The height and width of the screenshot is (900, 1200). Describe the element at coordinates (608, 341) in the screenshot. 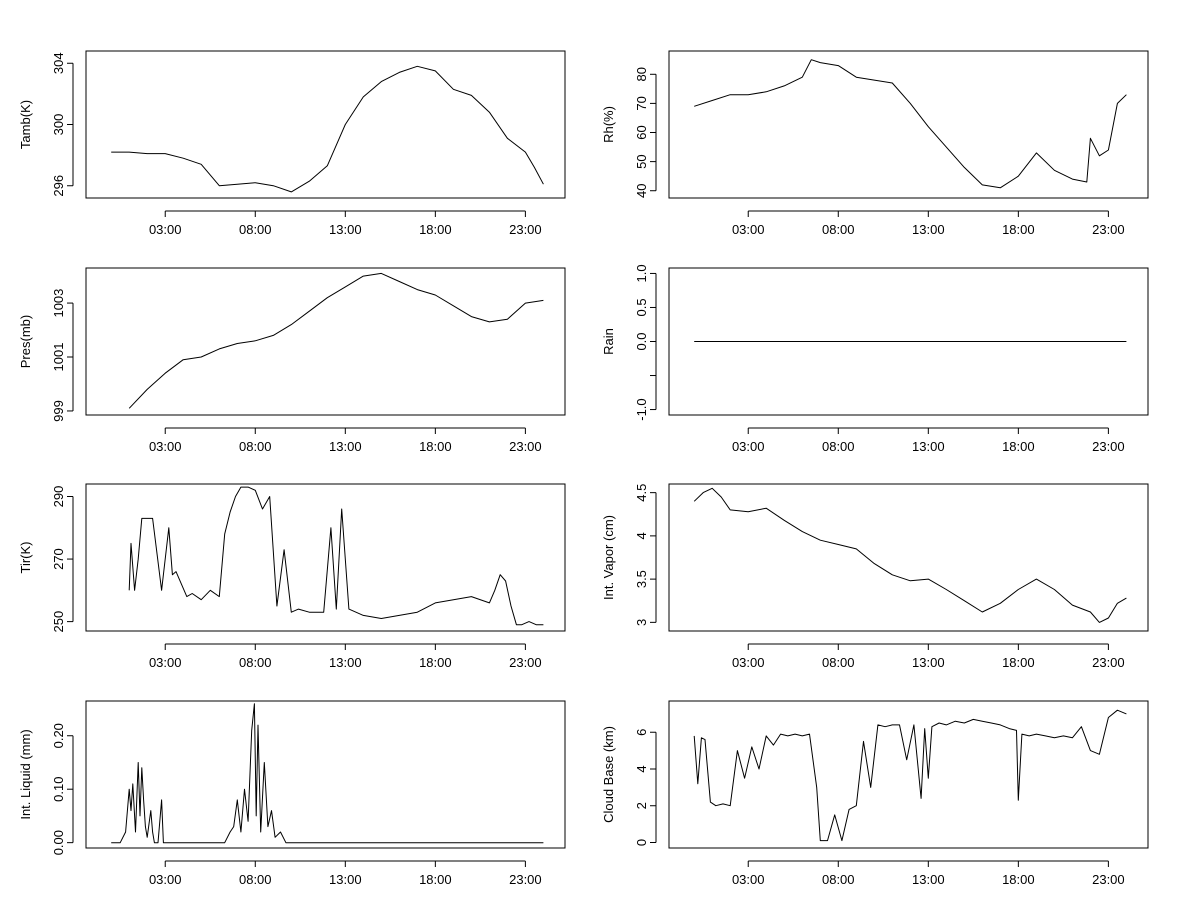

I see `y-axis-title: Rain` at that location.